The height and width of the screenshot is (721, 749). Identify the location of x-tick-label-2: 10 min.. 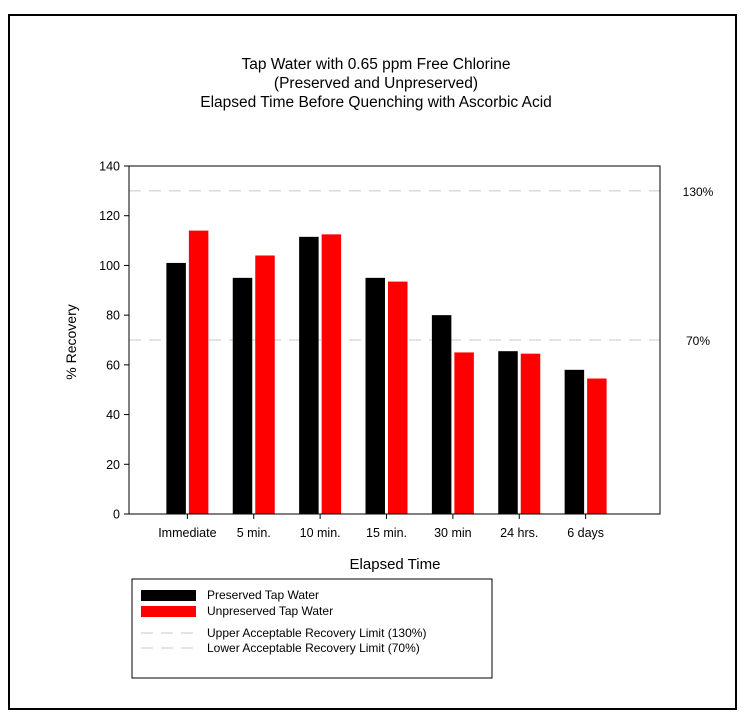
(320, 533).